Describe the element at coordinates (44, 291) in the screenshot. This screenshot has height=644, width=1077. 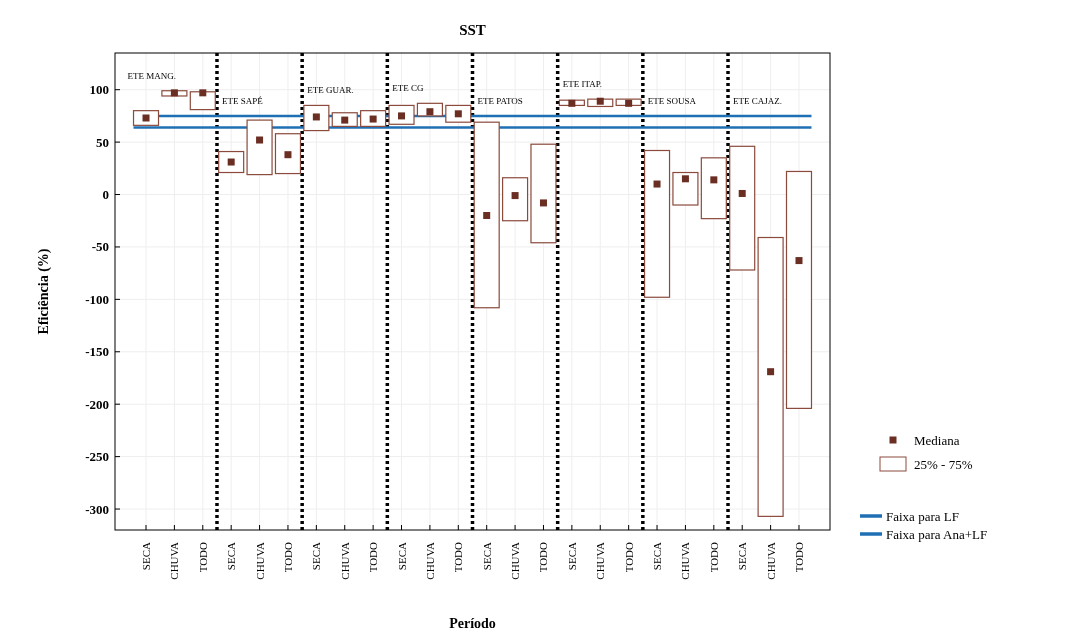
I see `y-axis-title: Eficiência (%)` at that location.